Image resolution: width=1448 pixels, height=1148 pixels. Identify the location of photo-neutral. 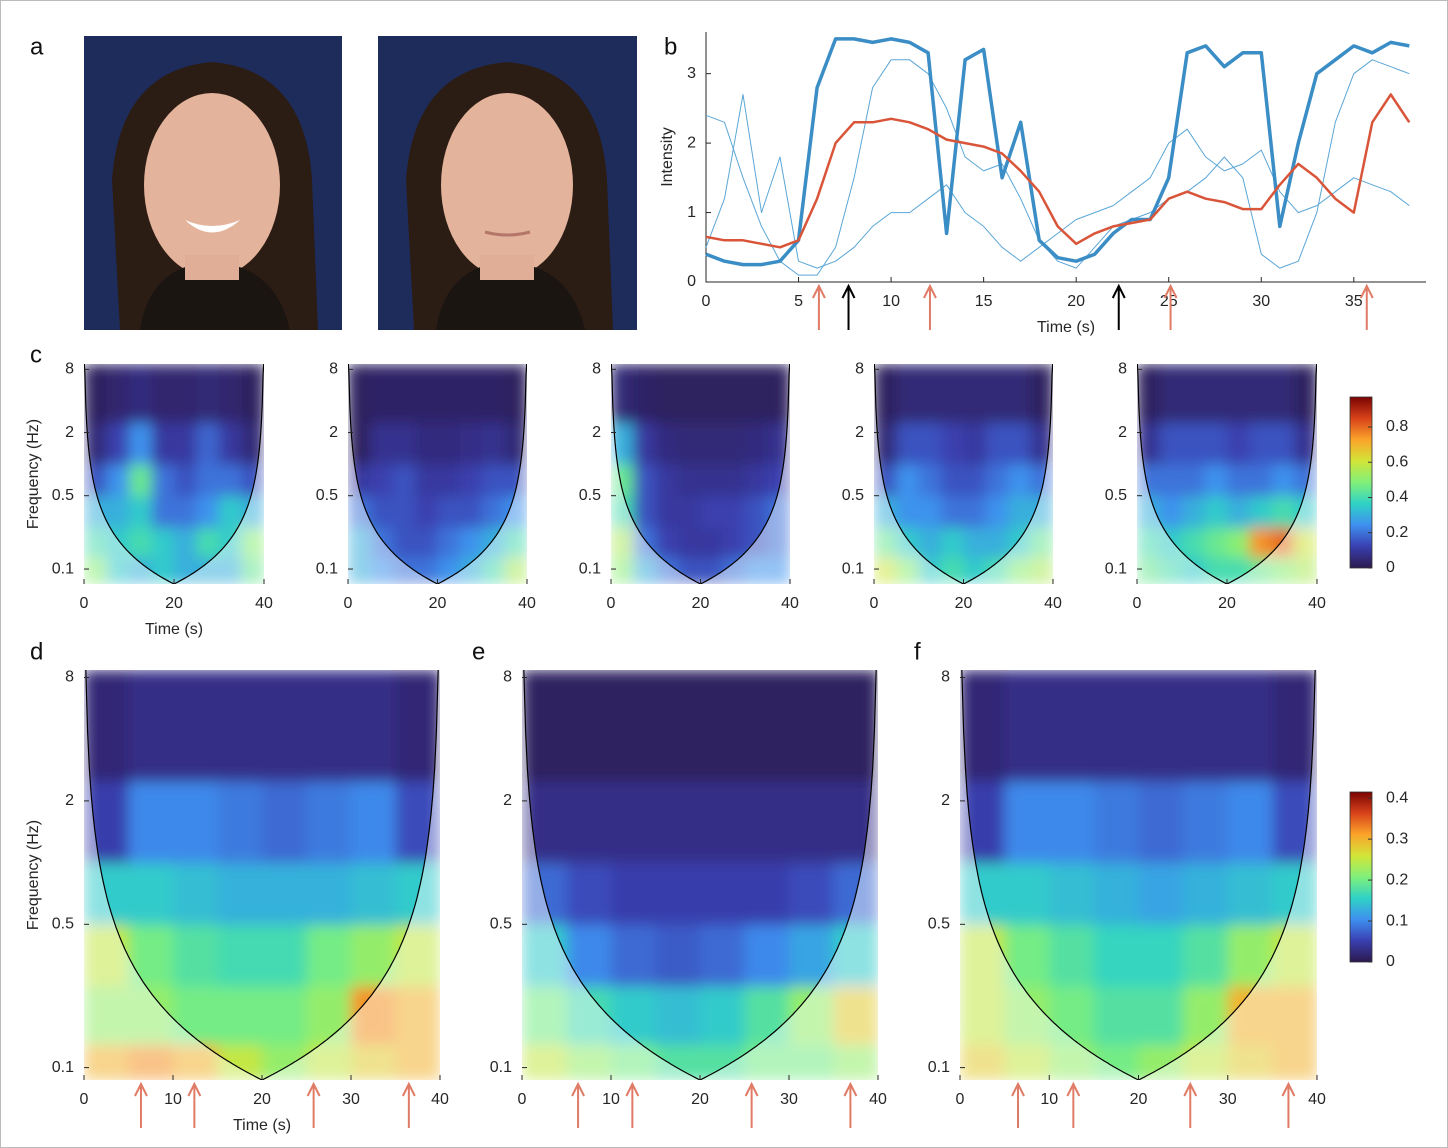
(507, 183).